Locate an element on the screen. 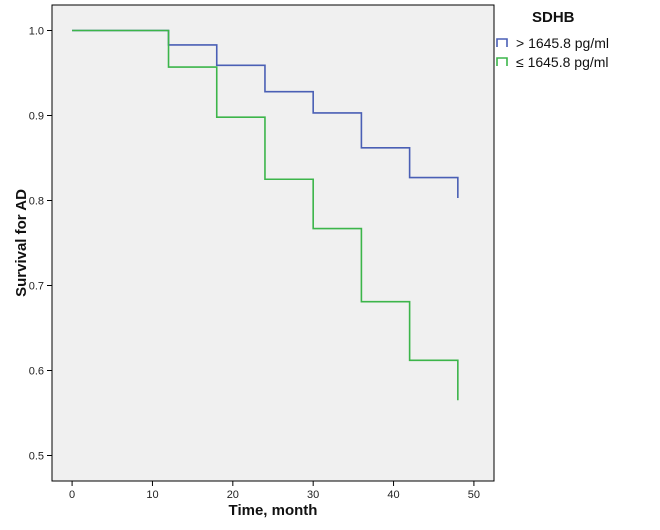 The width and height of the screenshot is (660, 530). legend-label-0: > 1645.8 pg/ml is located at coordinates (562, 43).